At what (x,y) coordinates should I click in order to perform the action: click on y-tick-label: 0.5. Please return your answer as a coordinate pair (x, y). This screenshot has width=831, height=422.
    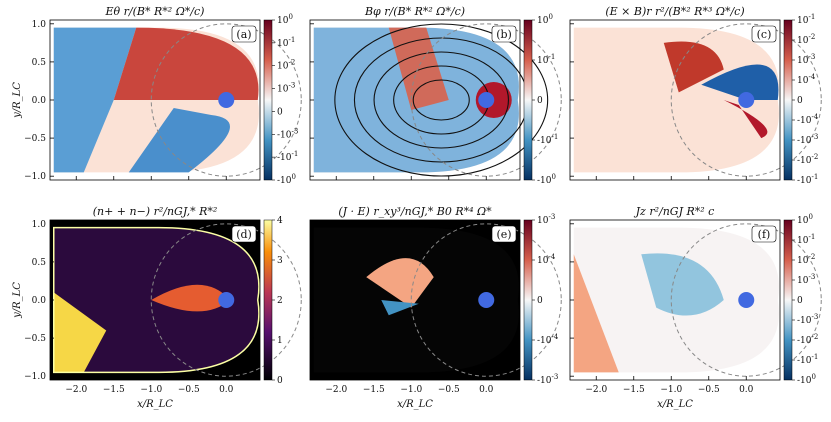
    Looking at the image, I should click on (39, 263).